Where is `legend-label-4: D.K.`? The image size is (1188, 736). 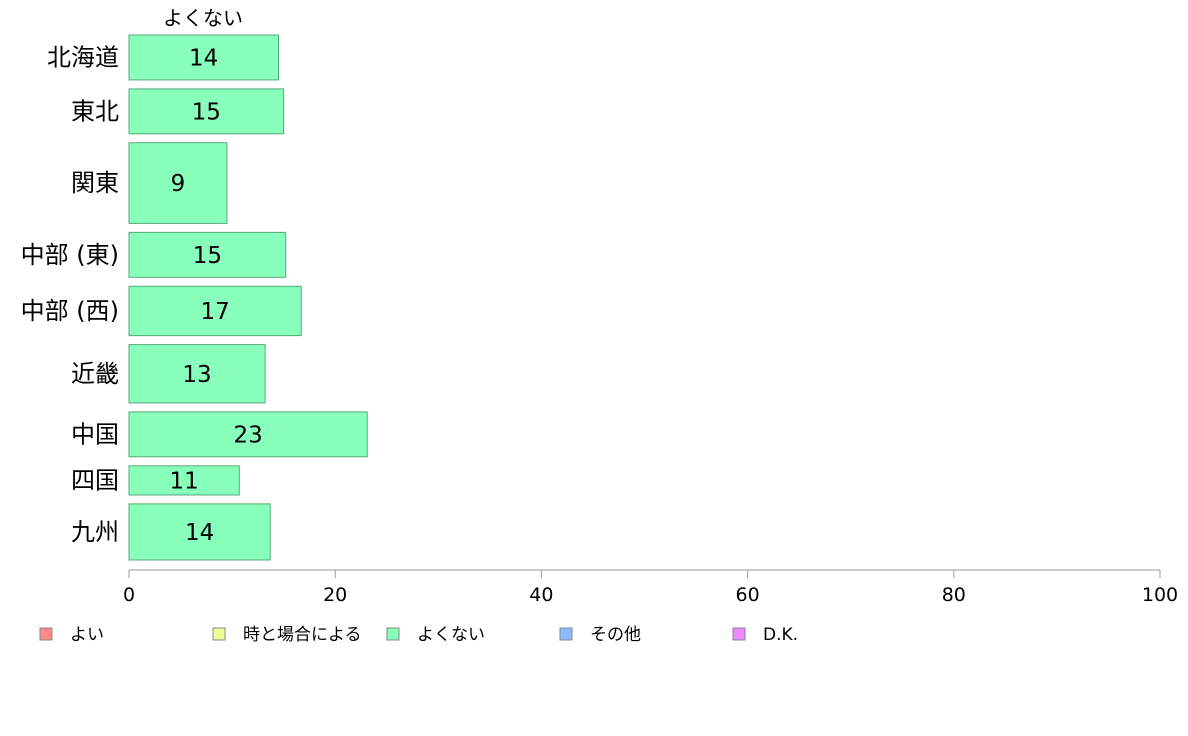 legend-label-4: D.K. is located at coordinates (780, 635).